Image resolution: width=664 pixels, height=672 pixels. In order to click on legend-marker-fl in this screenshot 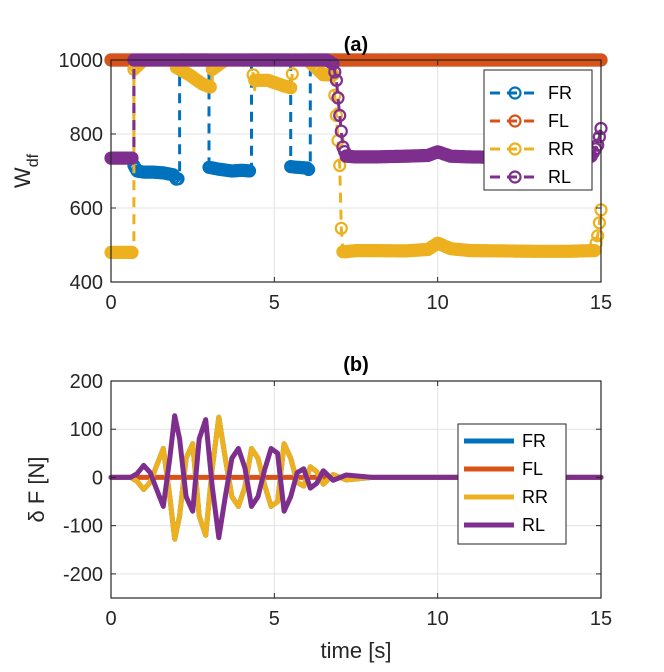, I will do `click(515, 121)`.